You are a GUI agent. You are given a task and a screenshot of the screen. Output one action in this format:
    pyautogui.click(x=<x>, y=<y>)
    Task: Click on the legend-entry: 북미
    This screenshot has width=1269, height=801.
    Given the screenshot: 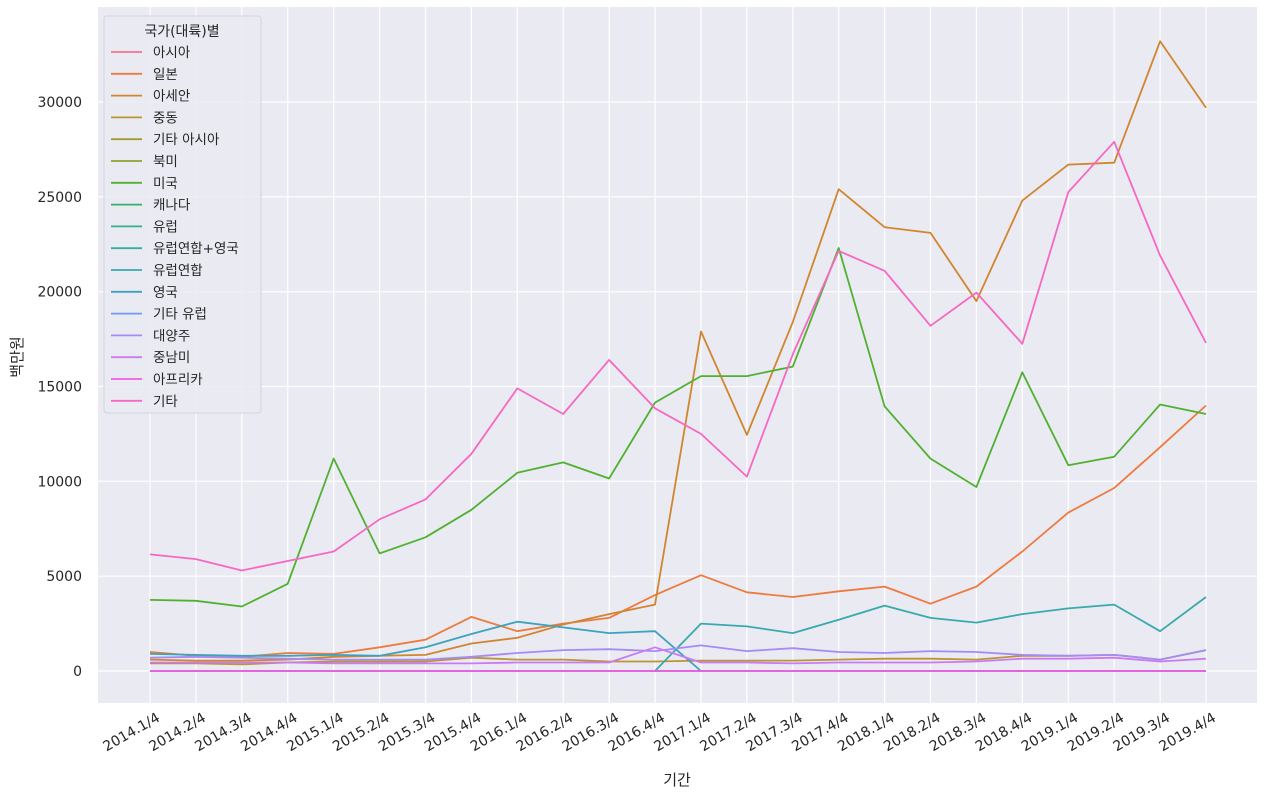 What is the action you would take?
    pyautogui.click(x=165, y=162)
    